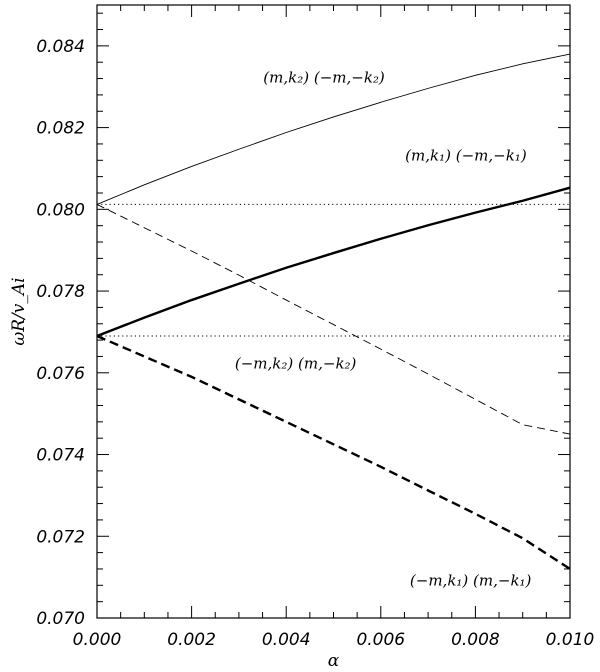 The width and height of the screenshot is (600, 672). Describe the element at coordinates (334, 661) in the screenshot. I see `x-axis-label: α` at that location.